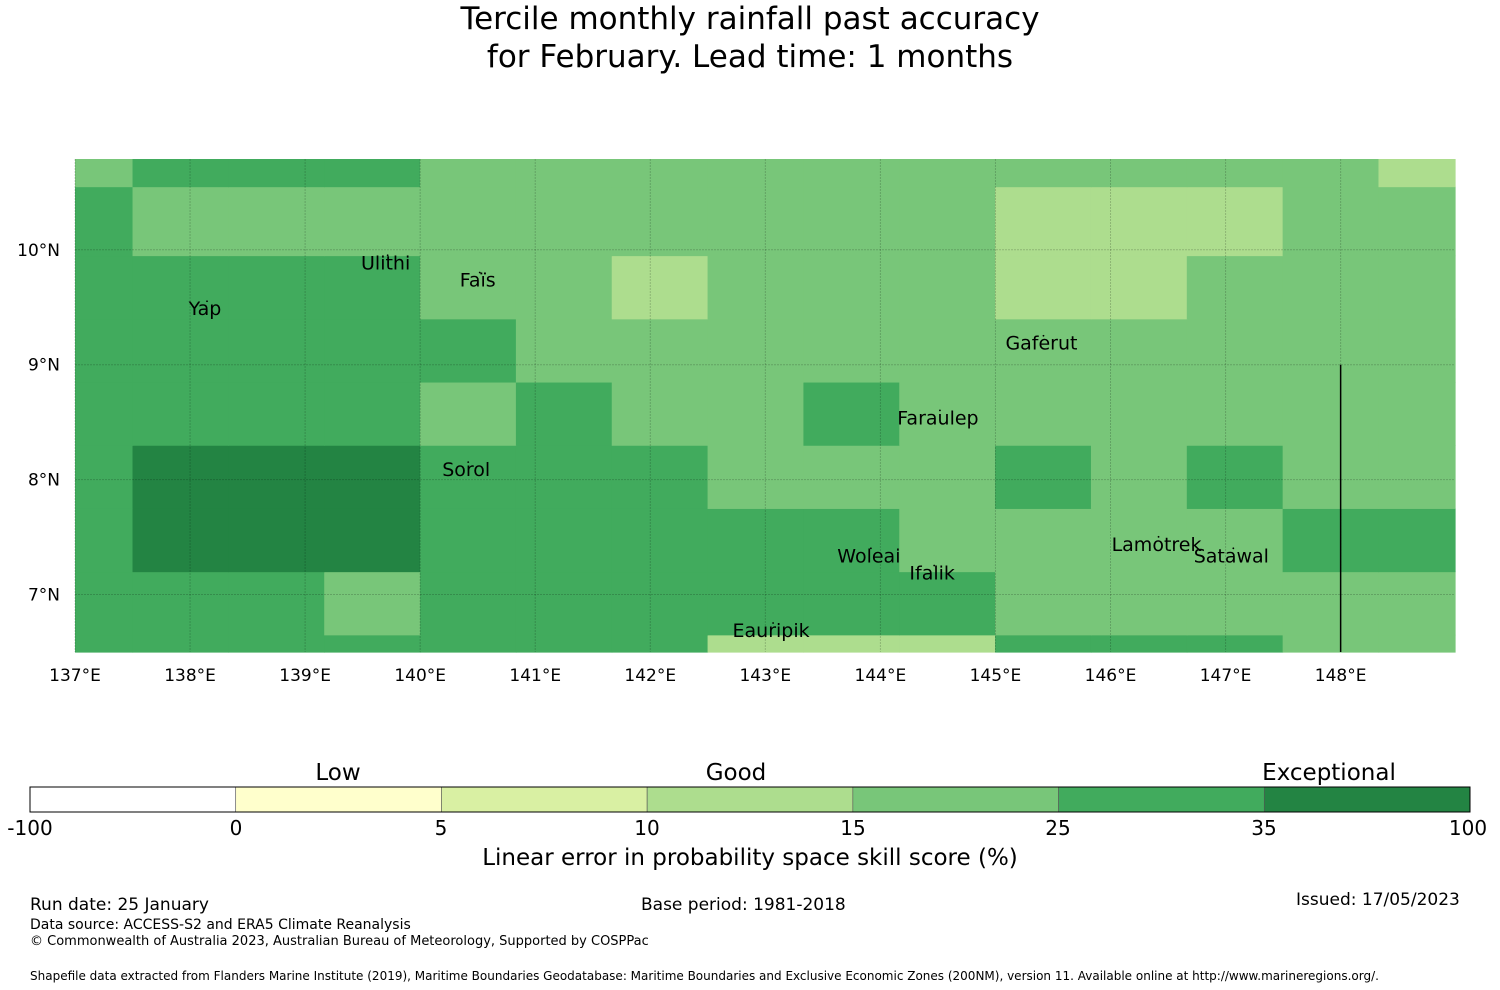  Describe the element at coordinates (996, 676) in the screenshot. I see `longitude-tick-label: 145°E` at that location.